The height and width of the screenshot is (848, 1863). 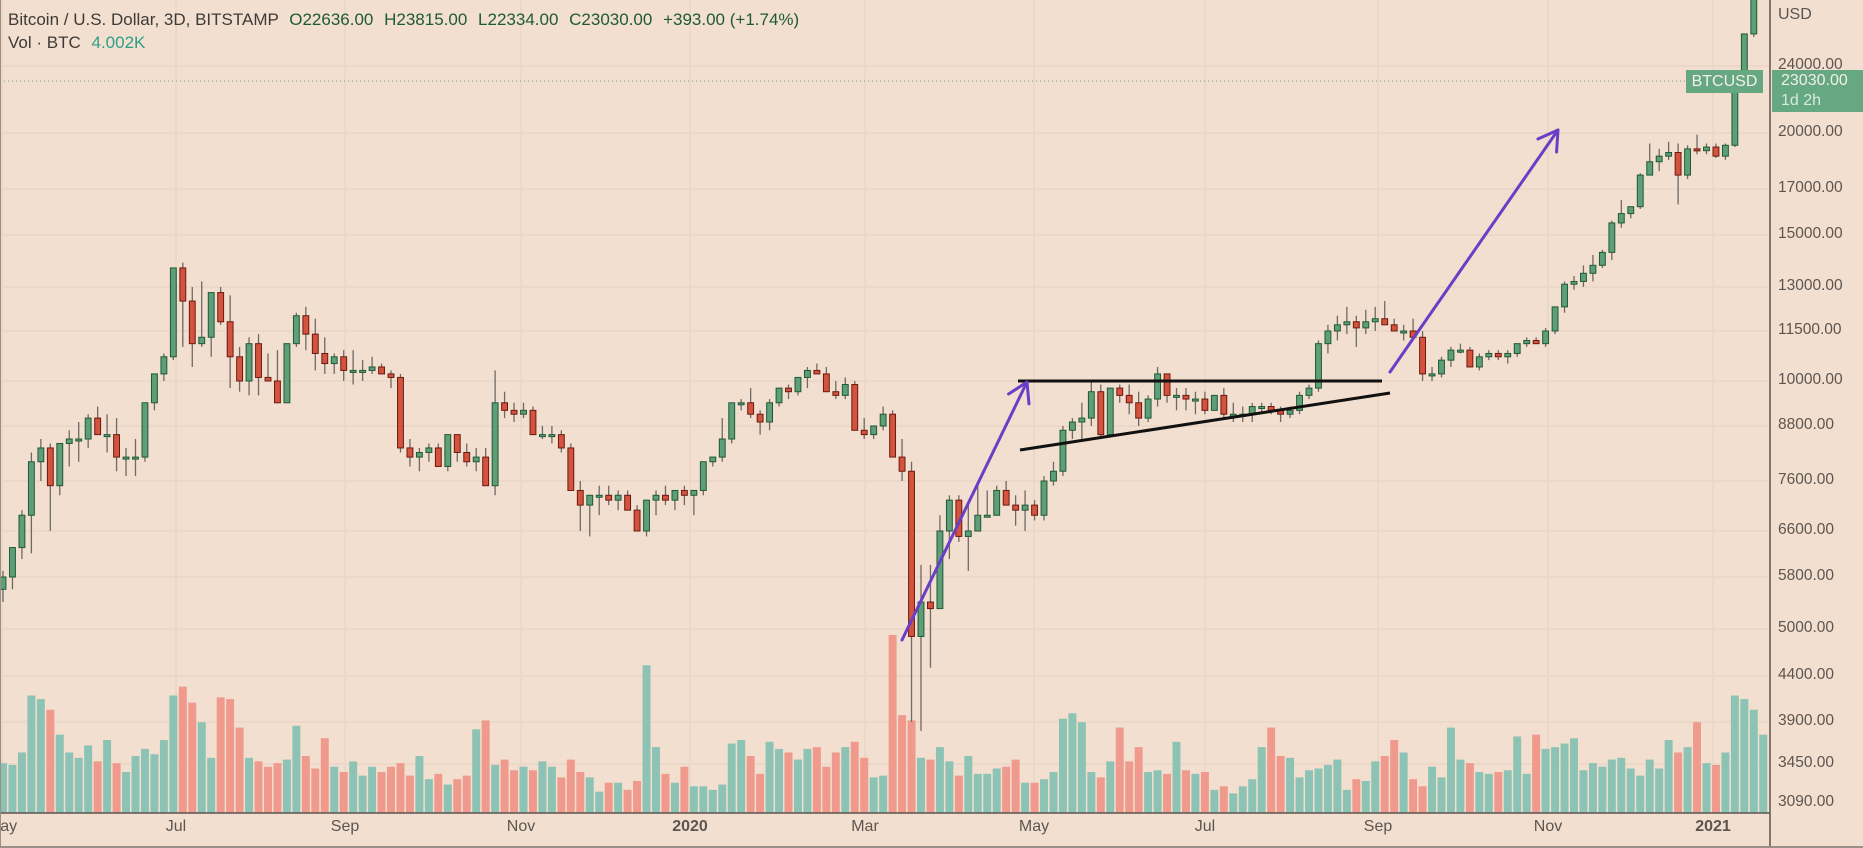 What do you see at coordinates (1810, 233) in the screenshot?
I see `price-tick-label: 15000.00` at bounding box center [1810, 233].